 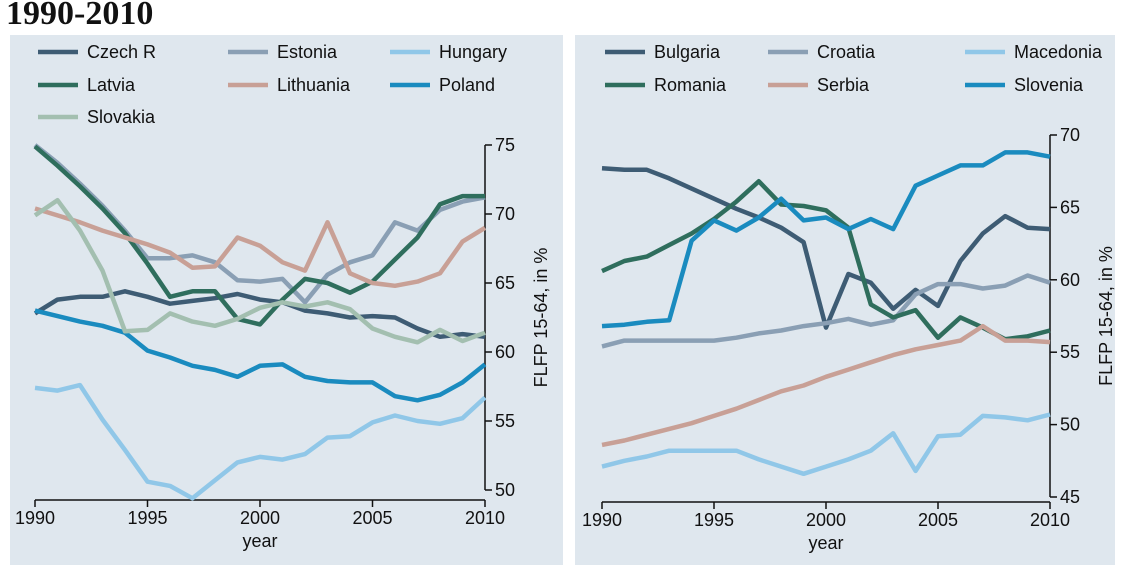 What do you see at coordinates (1058, 52) in the screenshot?
I see `legend-label: Macedonia` at bounding box center [1058, 52].